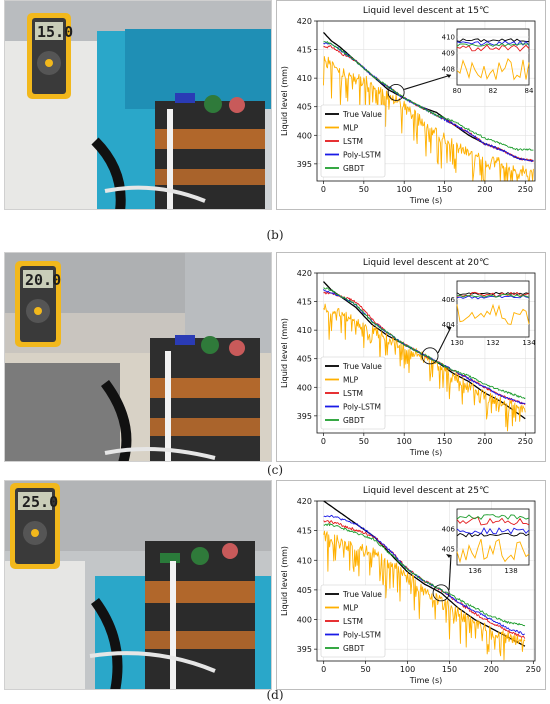  Describe the element at coordinates (448, 38) in the screenshot. I see `inset-y-tick-label: 410` at that location.